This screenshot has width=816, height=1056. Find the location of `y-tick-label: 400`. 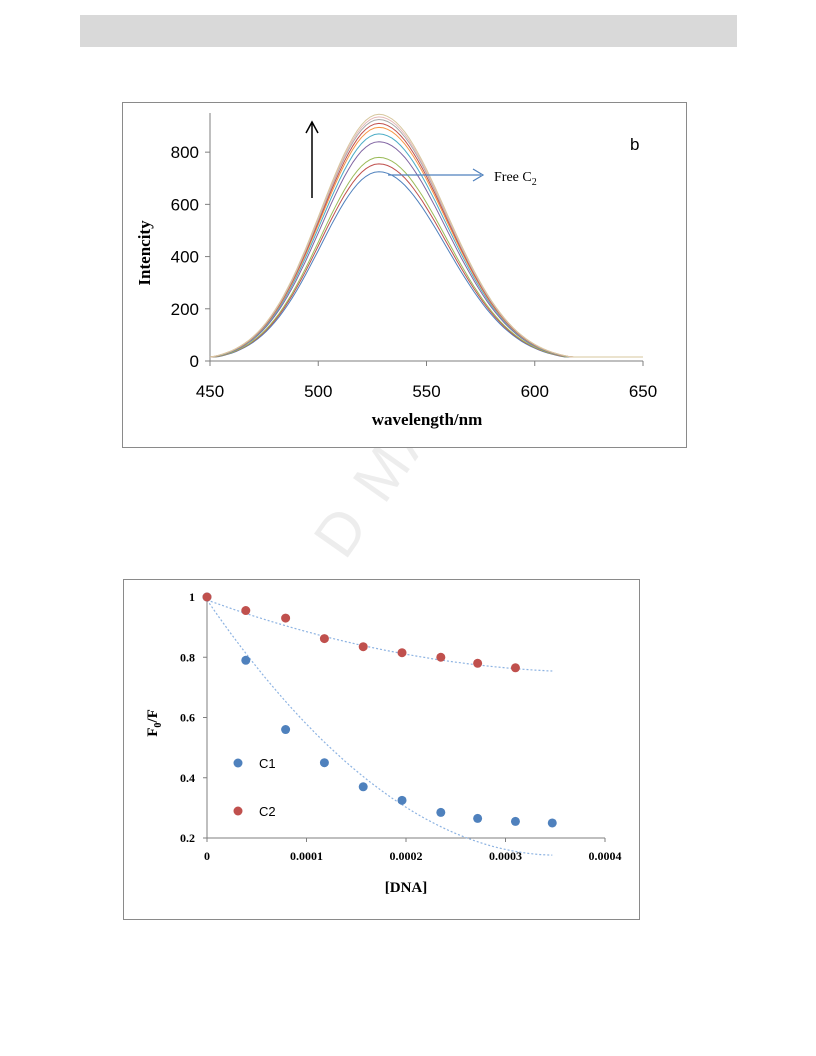

y-tick-label: 400 is located at coordinates (185, 257).